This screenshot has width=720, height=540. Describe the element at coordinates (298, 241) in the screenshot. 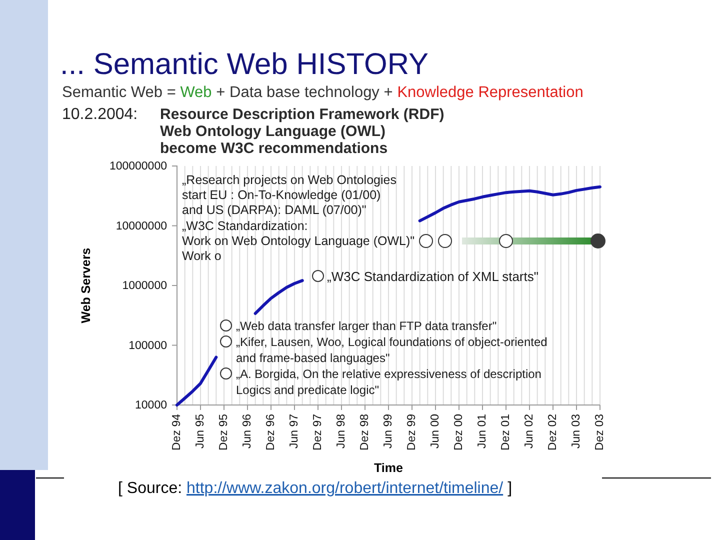

I see `annotation: Work on Web Ontology Language (OWL)"` at that location.